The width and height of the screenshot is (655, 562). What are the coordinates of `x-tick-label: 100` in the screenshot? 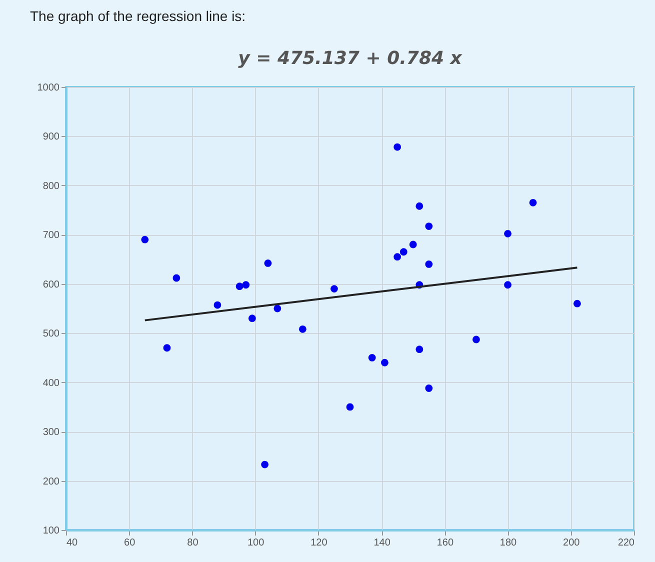 It's located at (256, 543).